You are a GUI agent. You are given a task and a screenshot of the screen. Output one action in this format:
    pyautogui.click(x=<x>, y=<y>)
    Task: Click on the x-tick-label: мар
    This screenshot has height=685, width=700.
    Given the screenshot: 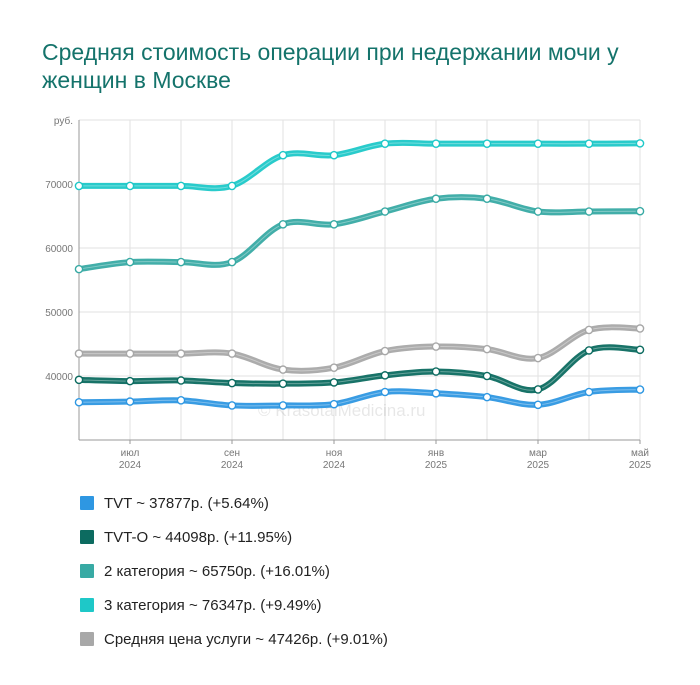 What is the action you would take?
    pyautogui.click(x=538, y=453)
    